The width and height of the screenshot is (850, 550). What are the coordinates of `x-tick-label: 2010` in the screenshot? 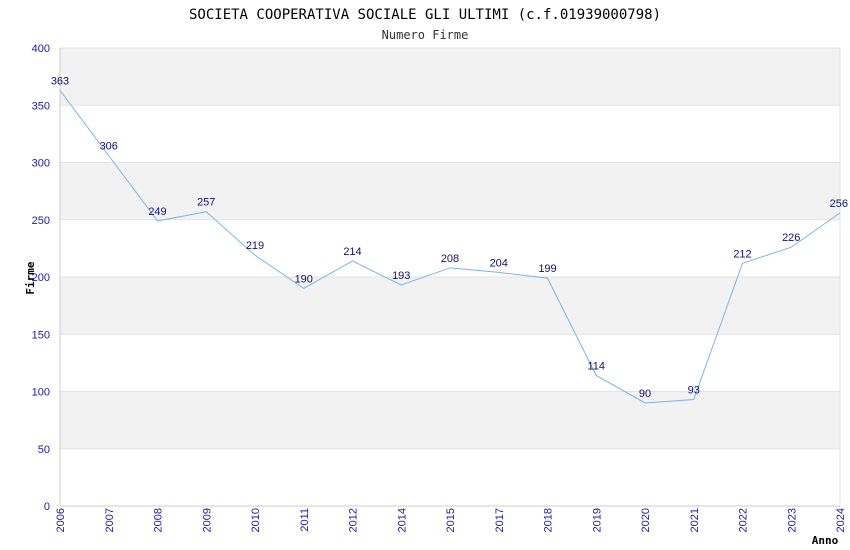 It's located at (256, 520).